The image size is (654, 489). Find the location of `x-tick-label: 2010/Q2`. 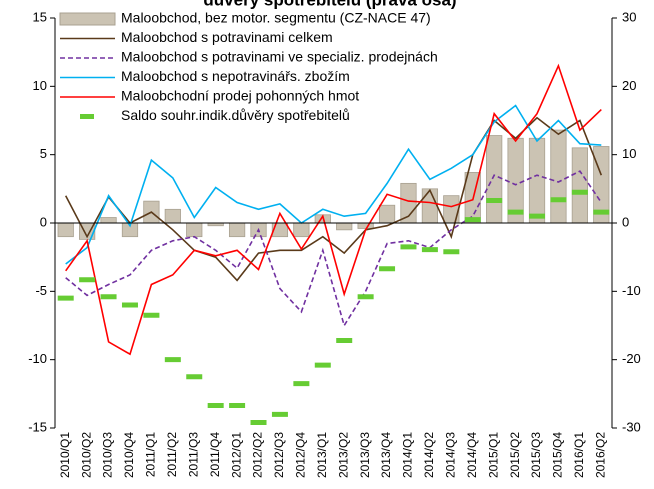

x-tick-label: 2010/Q2 is located at coordinates (86, 455).